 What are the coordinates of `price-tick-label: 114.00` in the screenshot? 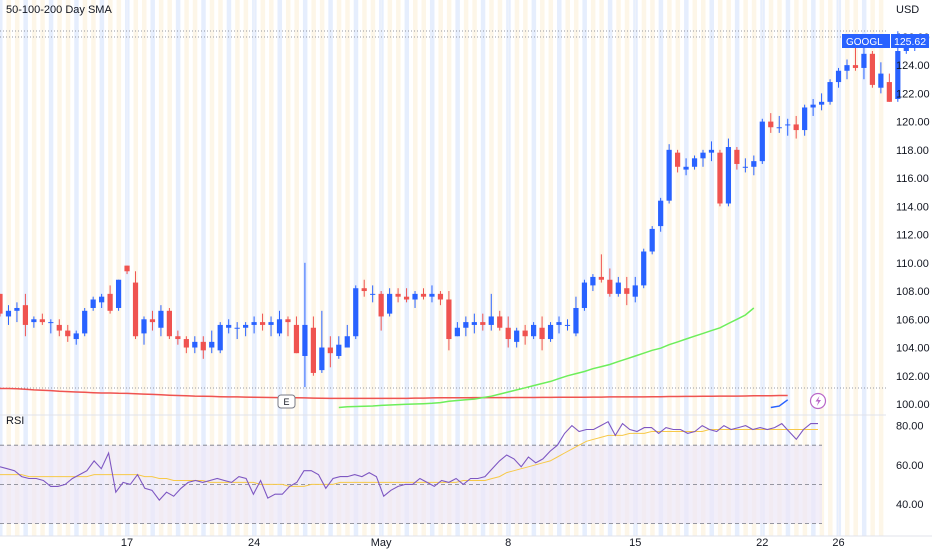 It's located at (912, 207).